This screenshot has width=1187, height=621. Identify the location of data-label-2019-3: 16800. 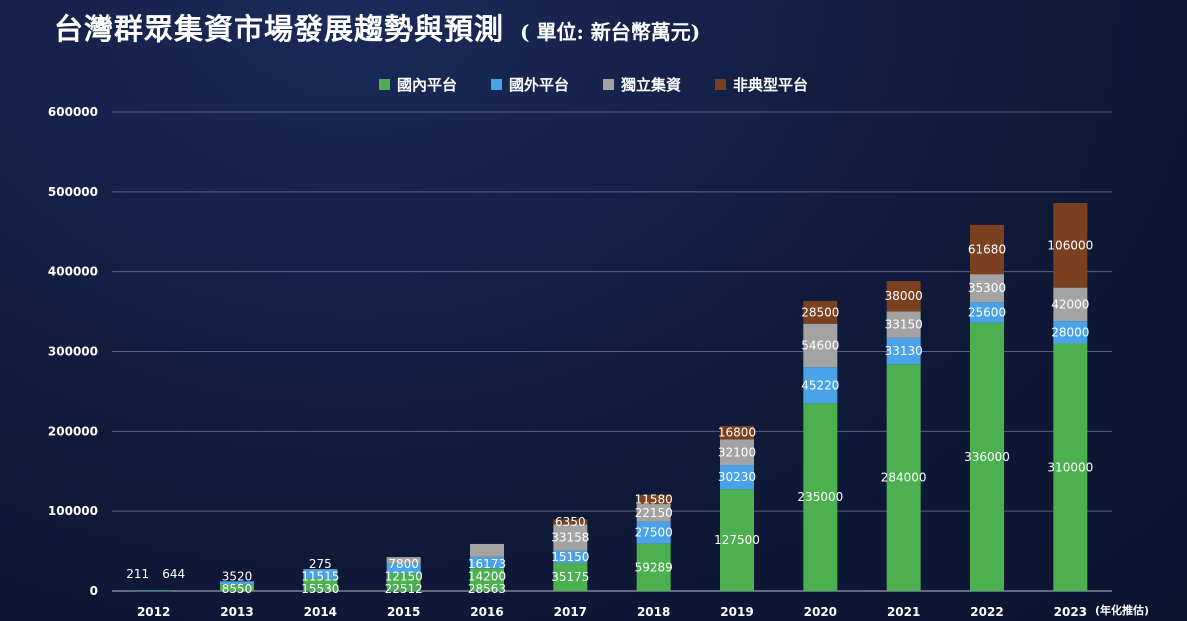
(737, 433).